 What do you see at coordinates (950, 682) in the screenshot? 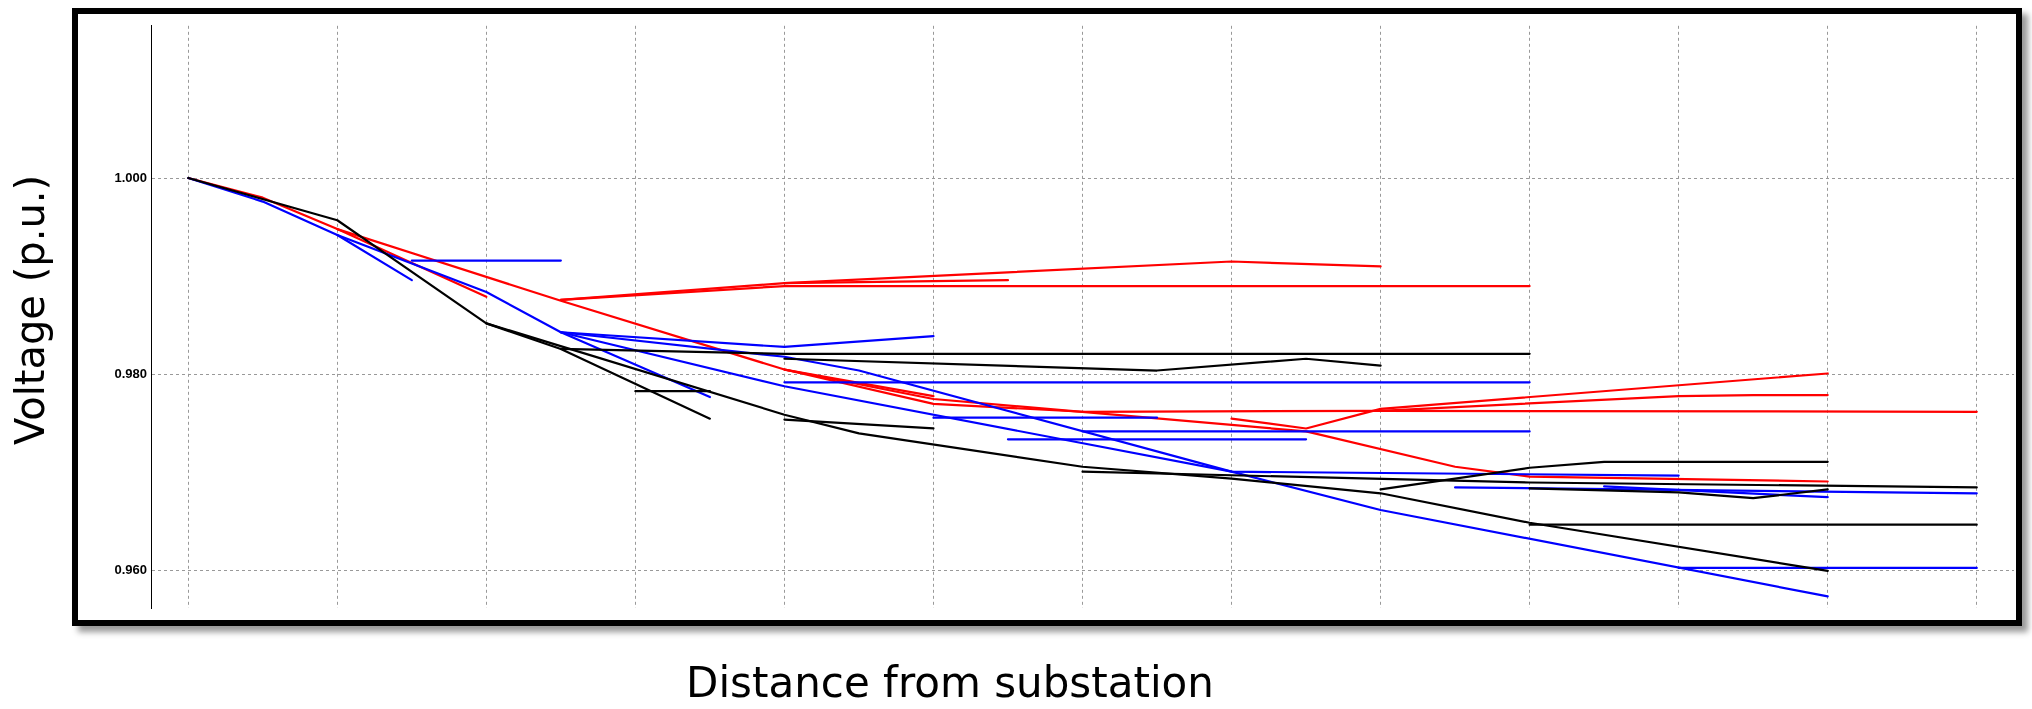
I see `x-axis-title: Distance from substation` at bounding box center [950, 682].